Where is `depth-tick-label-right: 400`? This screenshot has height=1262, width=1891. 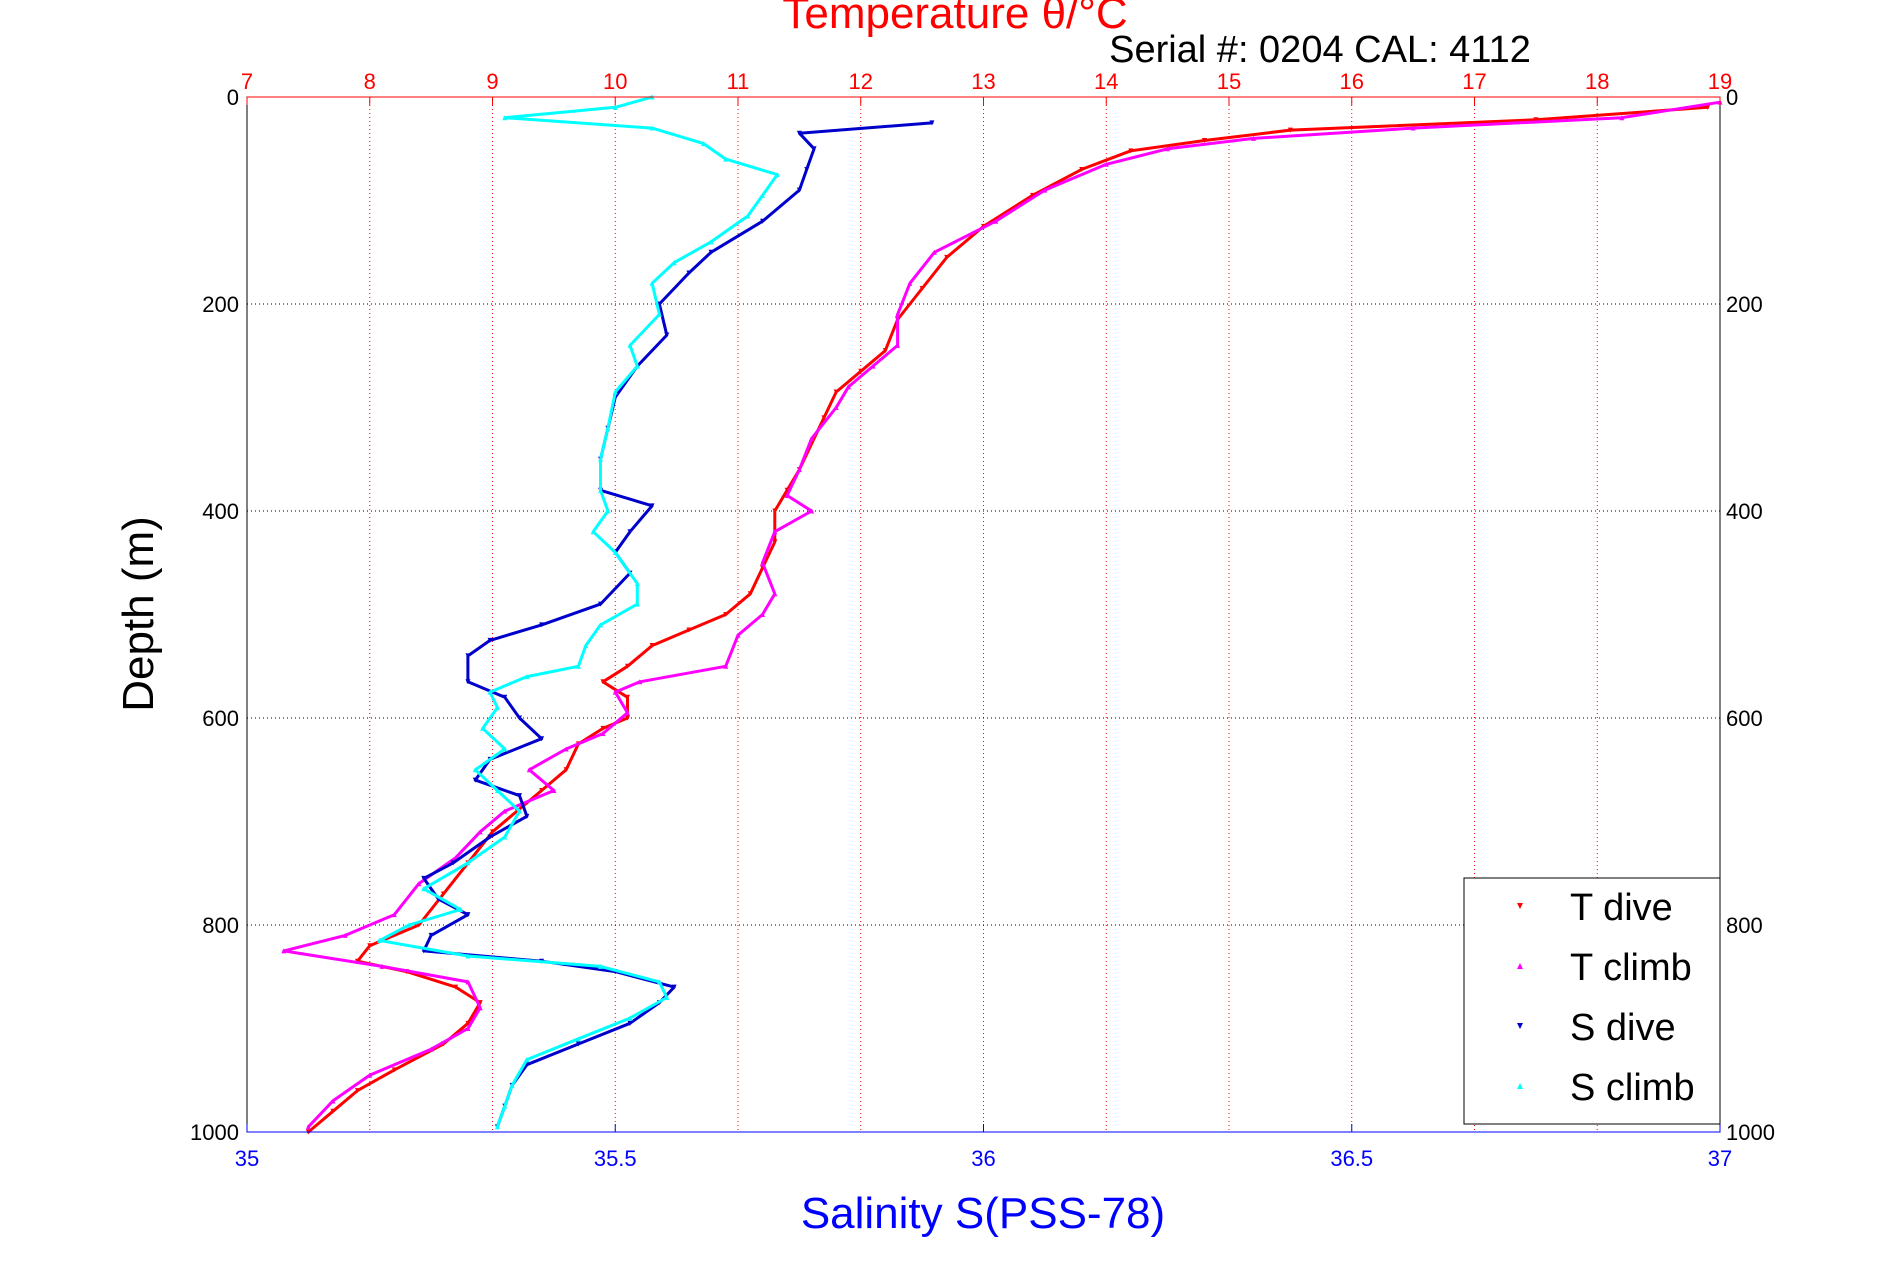
depth-tick-label-right: 400 is located at coordinates (1744, 511).